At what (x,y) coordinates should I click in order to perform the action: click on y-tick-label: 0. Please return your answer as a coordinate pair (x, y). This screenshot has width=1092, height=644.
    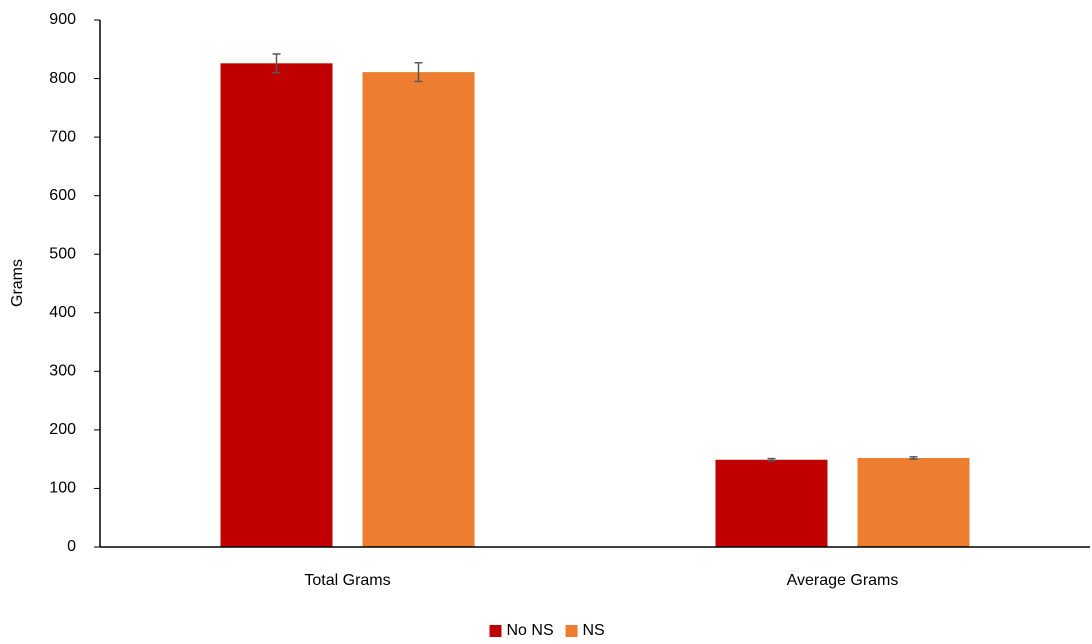
    Looking at the image, I should click on (71, 546).